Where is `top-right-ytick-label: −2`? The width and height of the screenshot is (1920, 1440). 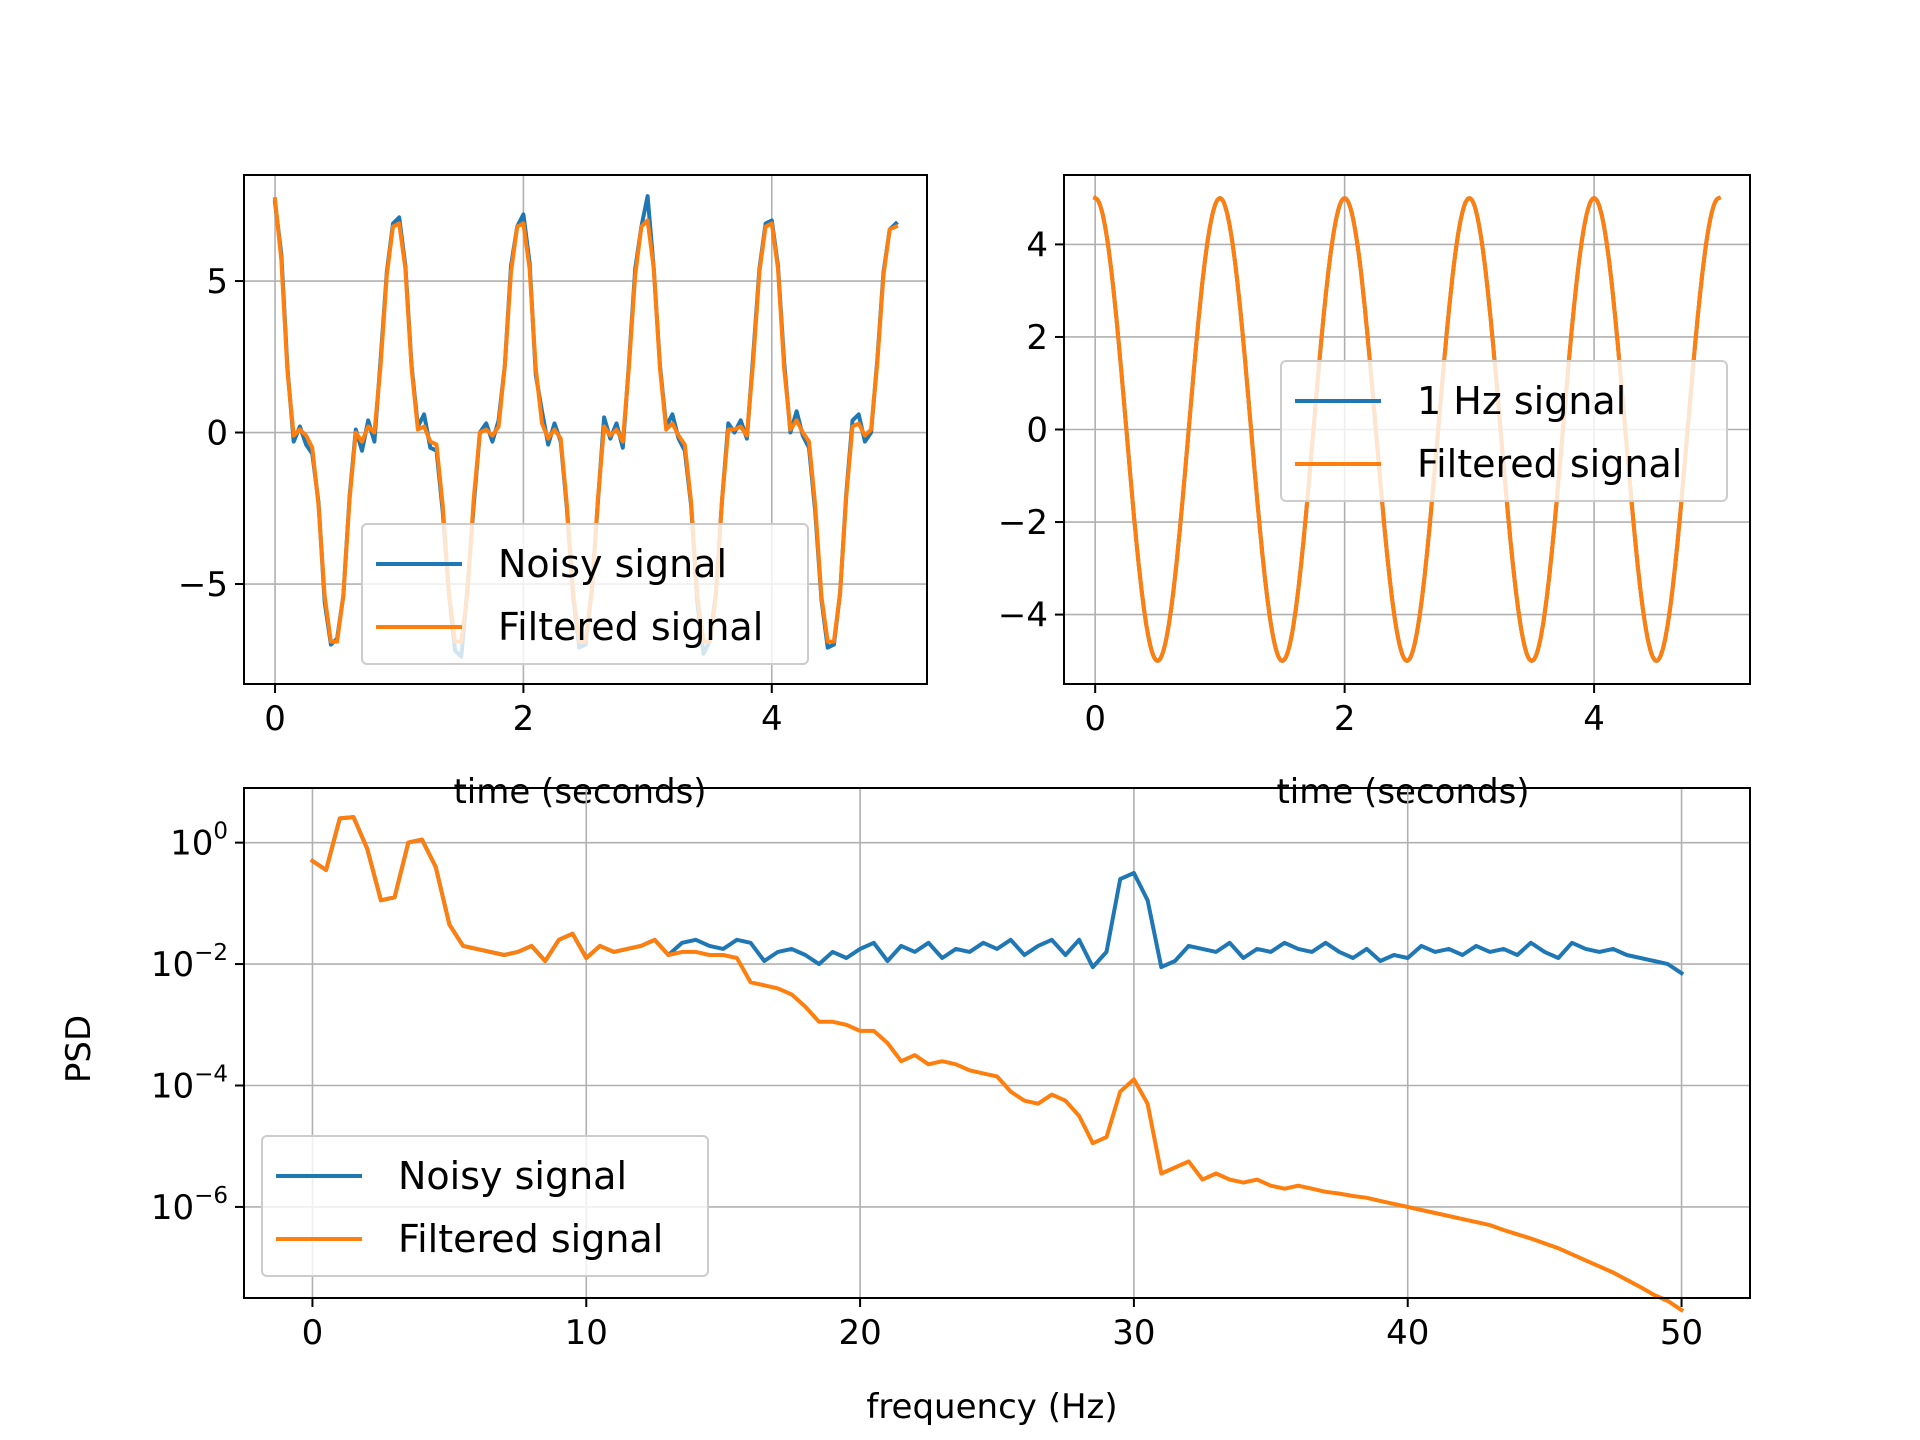 top-right-ytick-label: −2 is located at coordinates (1023, 523).